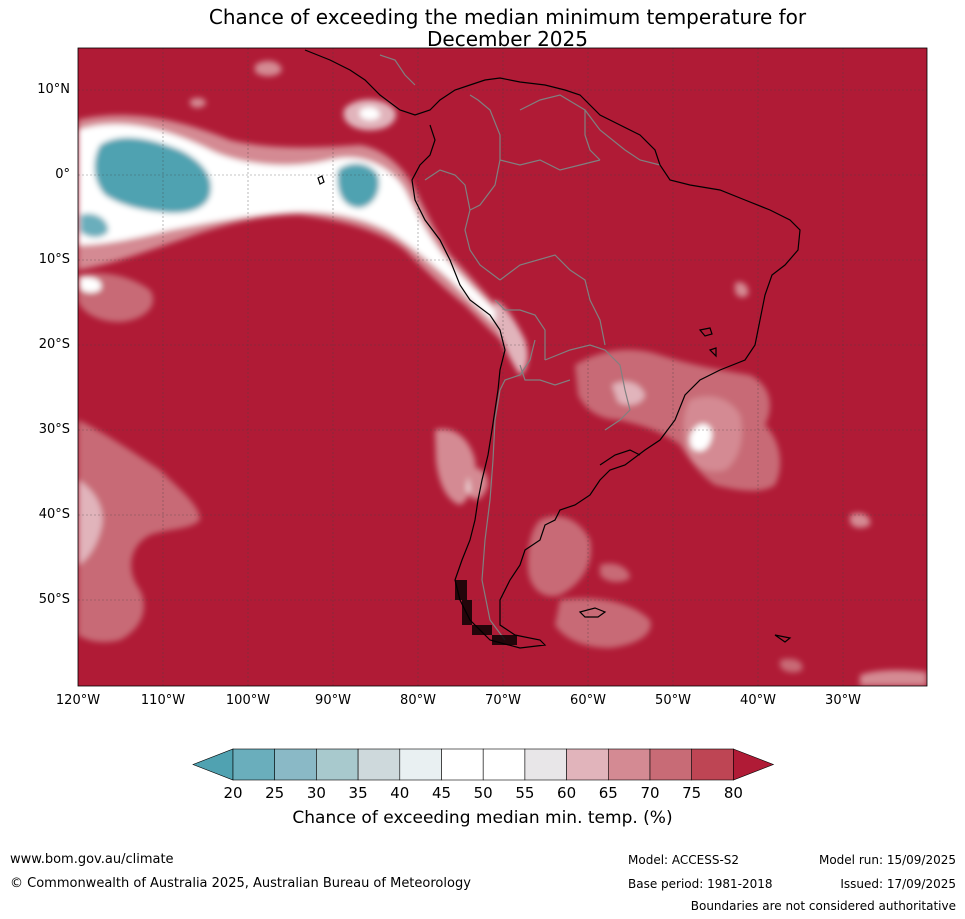  What do you see at coordinates (152, 175) in the screenshot?
I see `pacific-cool-patch-west` at bounding box center [152, 175].